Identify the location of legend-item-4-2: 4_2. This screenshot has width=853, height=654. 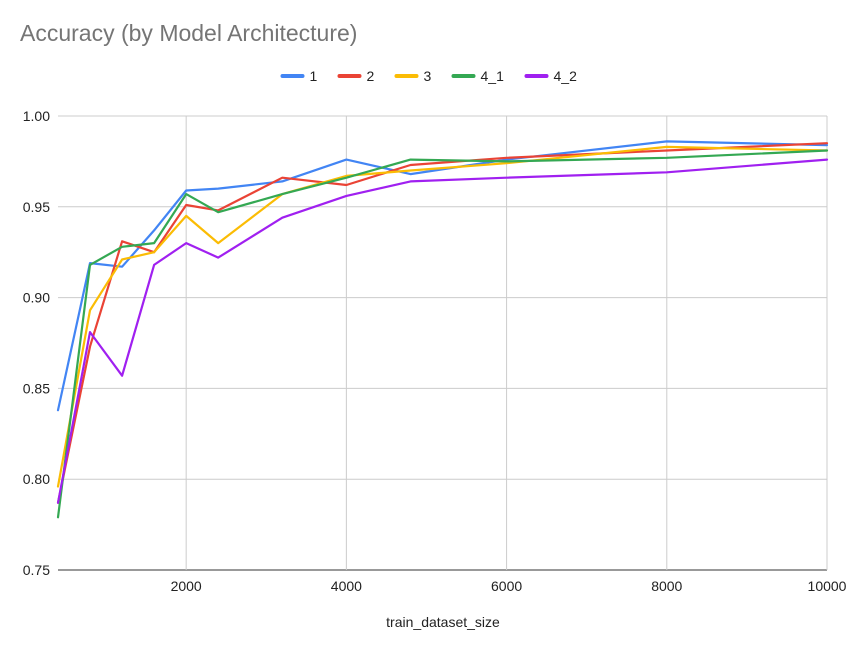
(551, 76).